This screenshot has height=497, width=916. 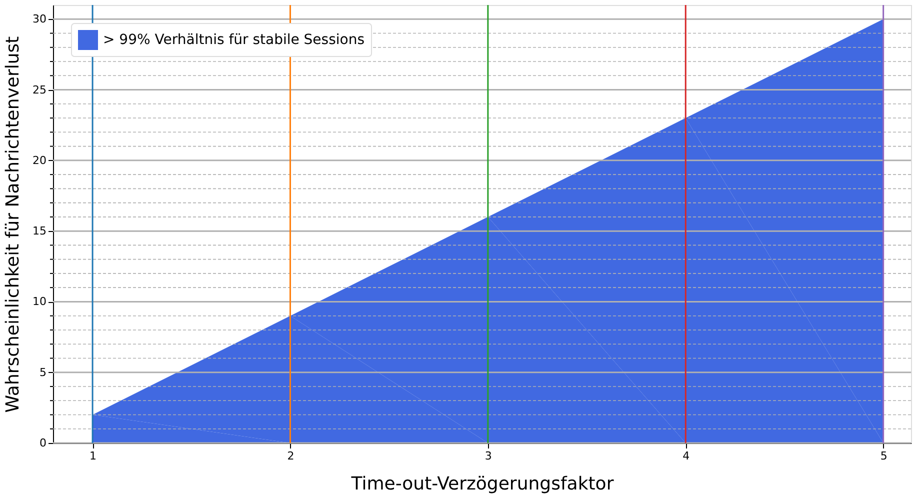 What do you see at coordinates (482, 484) in the screenshot?
I see `x-axis-title: Time-out-Verzögerungsfaktor` at bounding box center [482, 484].